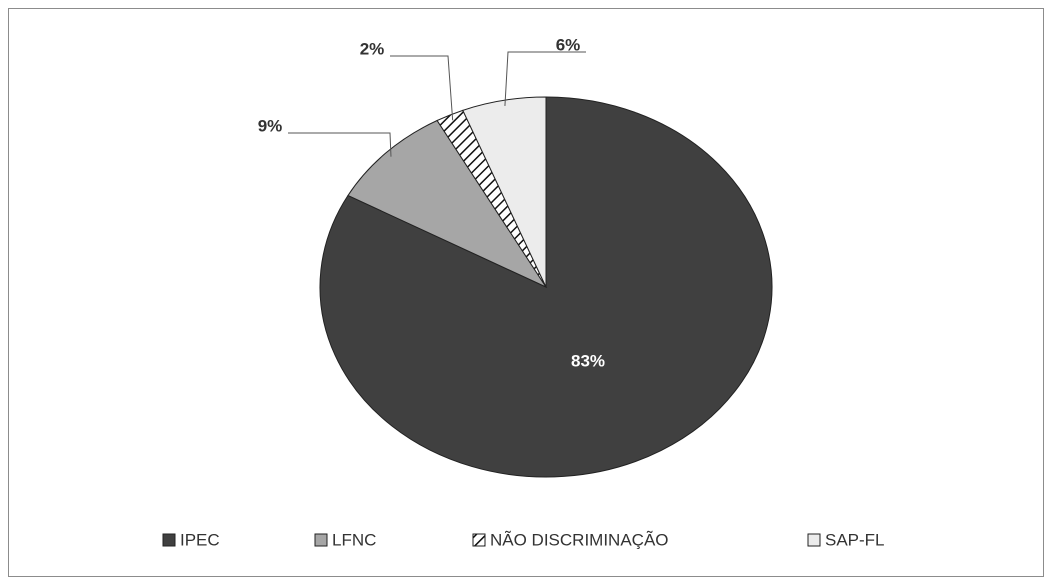 The width and height of the screenshot is (1051, 585). I want to click on data-label: 9%, so click(270, 125).